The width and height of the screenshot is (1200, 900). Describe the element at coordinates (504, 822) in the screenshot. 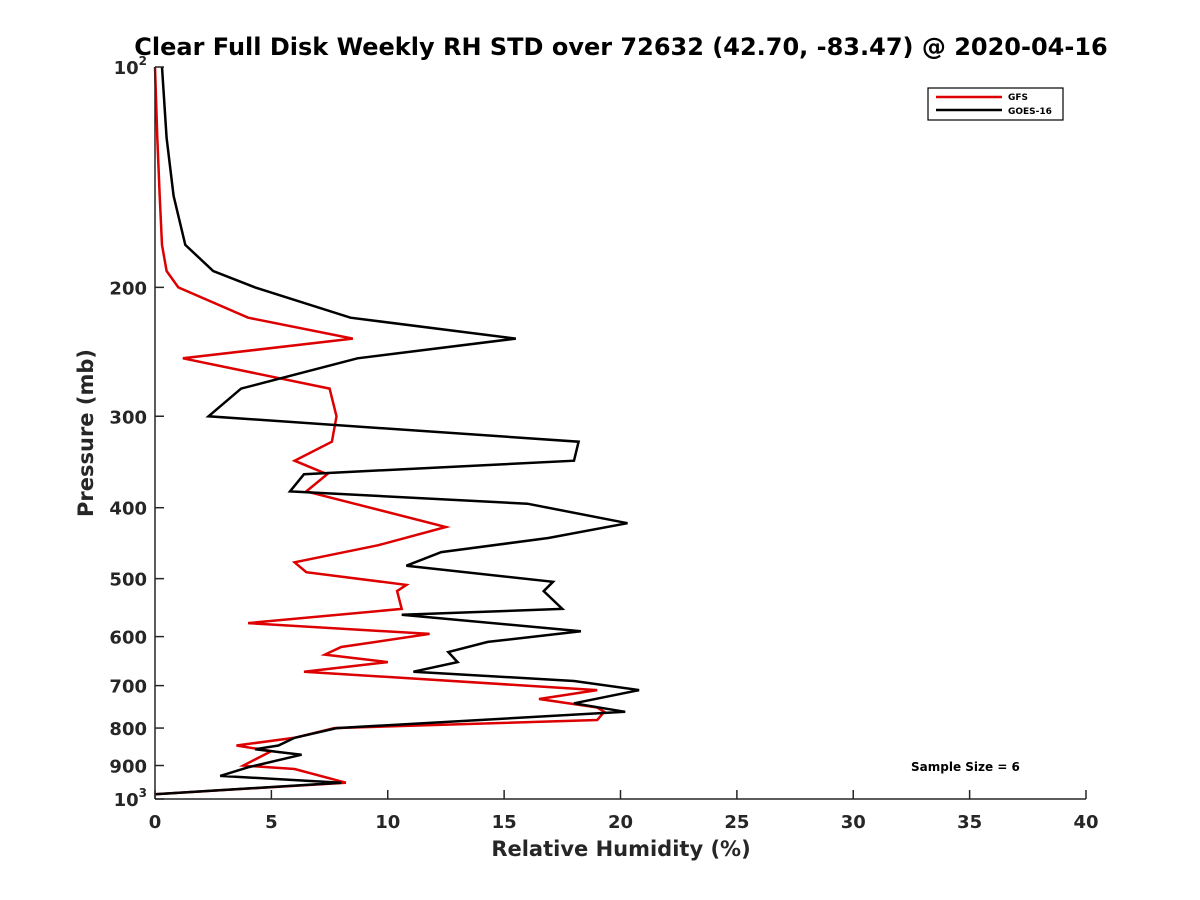

I see `x-tick-label: 15` at that location.